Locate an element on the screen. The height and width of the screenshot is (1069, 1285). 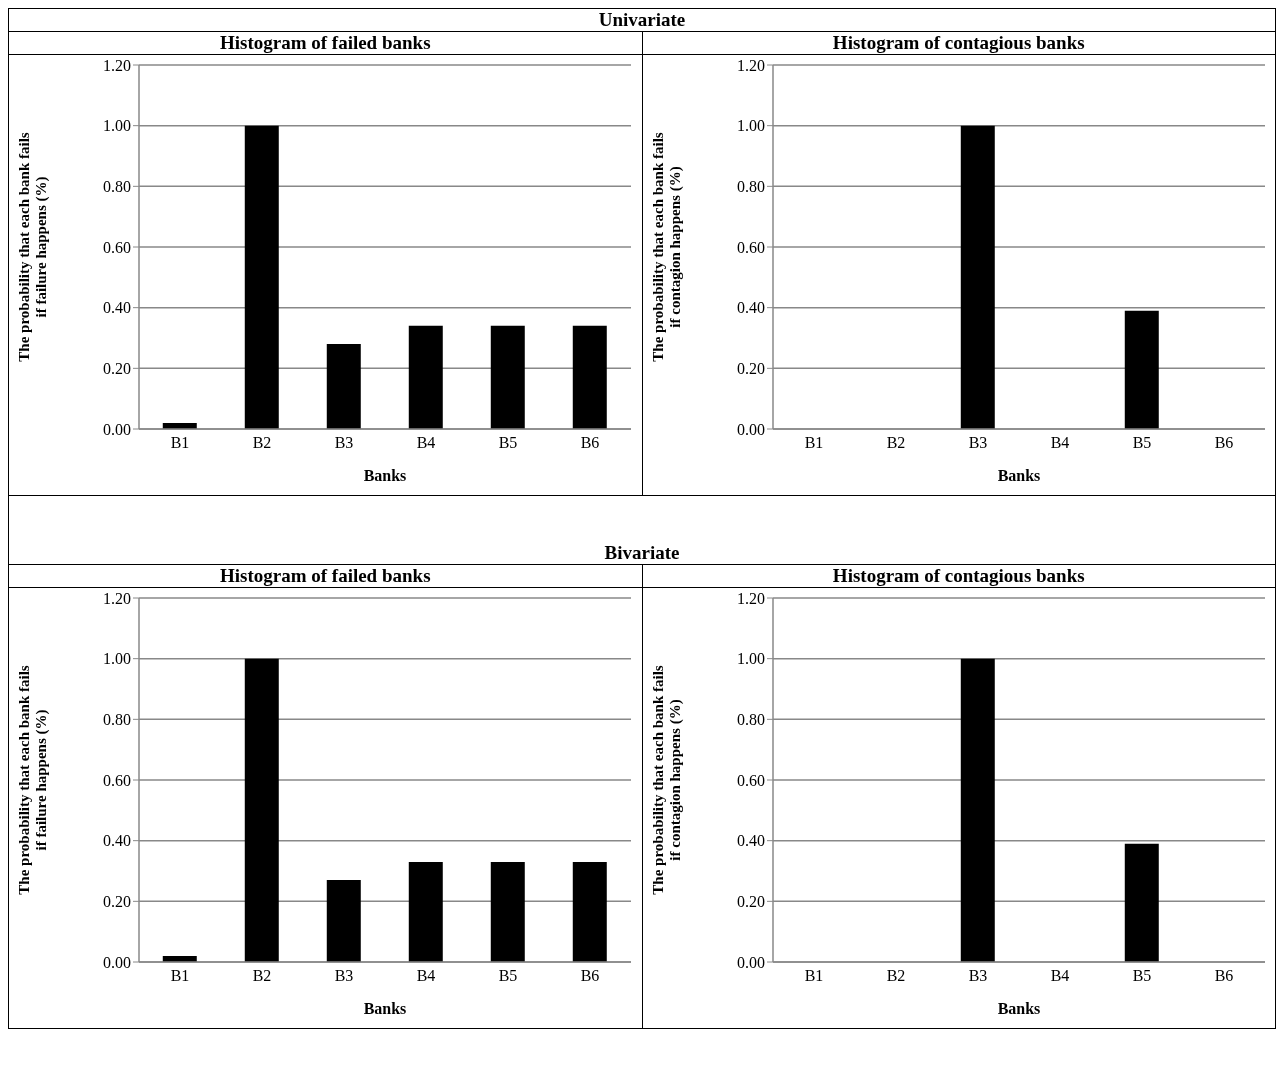
text: Bivariate is located at coordinates (642, 553).